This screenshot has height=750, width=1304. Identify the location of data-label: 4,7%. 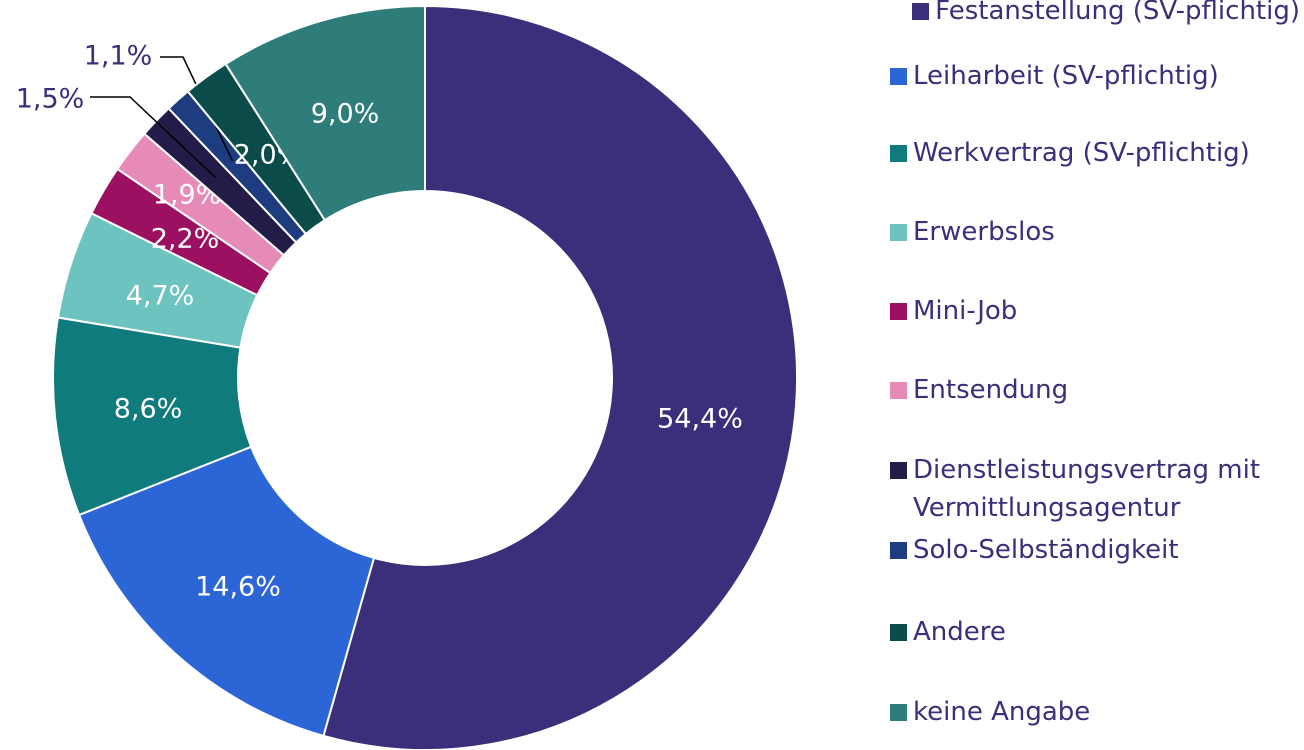
(160, 296).